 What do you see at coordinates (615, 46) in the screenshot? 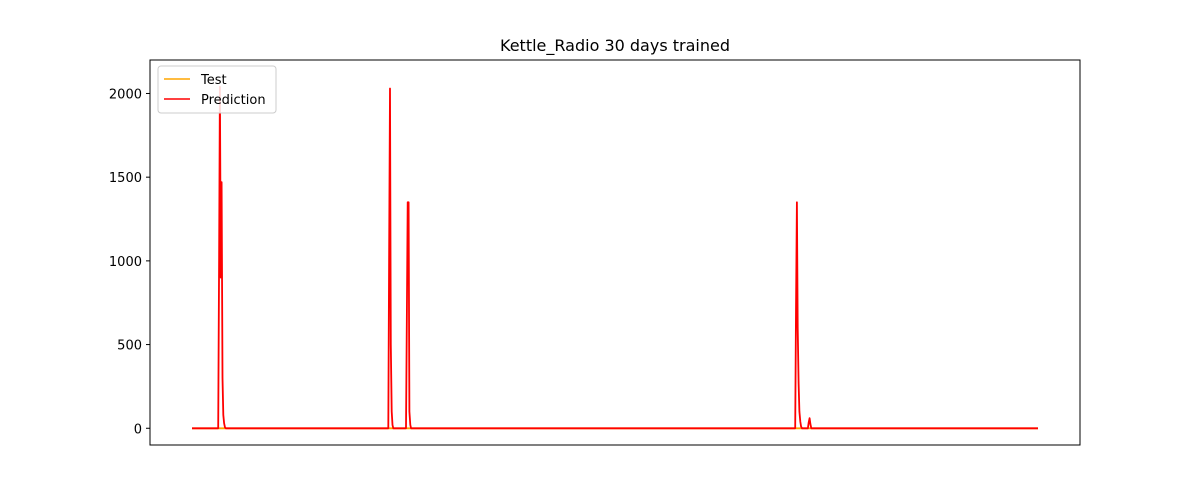
I see `chart-title: Kettle_Radio 30 days trained` at bounding box center [615, 46].